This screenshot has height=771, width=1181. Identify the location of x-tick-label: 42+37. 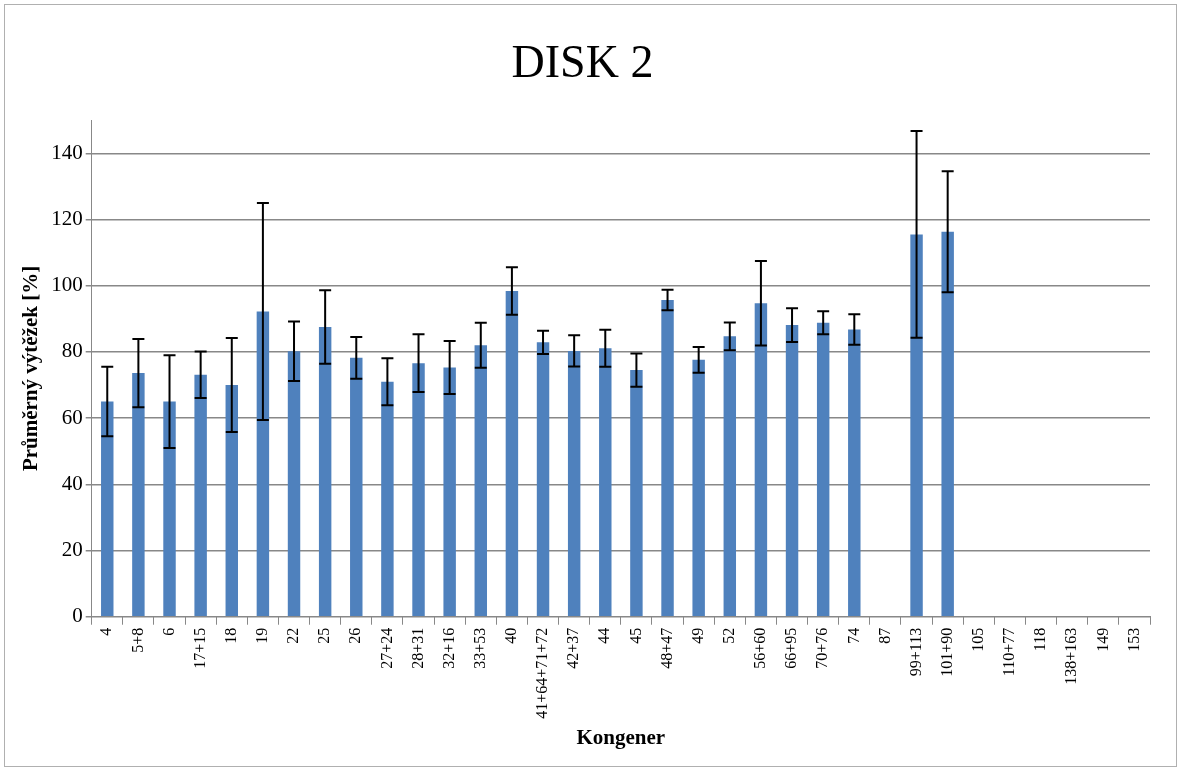
(573, 648).